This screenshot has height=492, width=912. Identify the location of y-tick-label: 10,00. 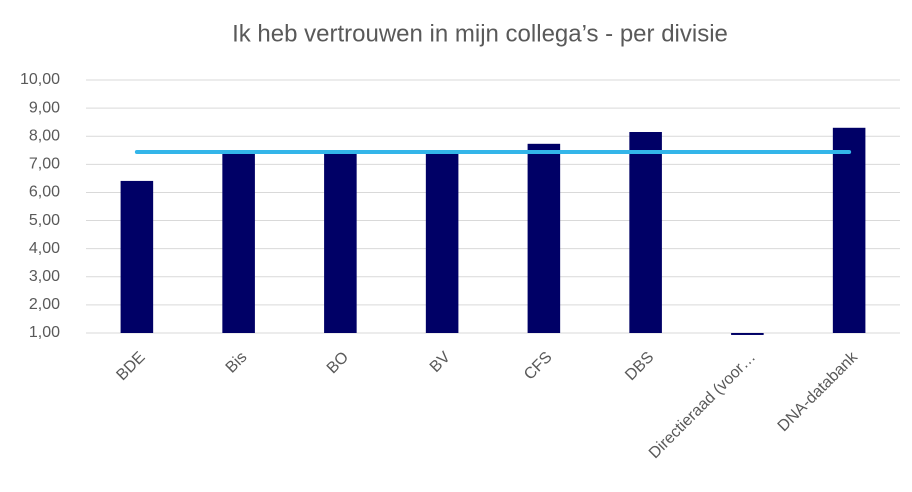
(40, 79).